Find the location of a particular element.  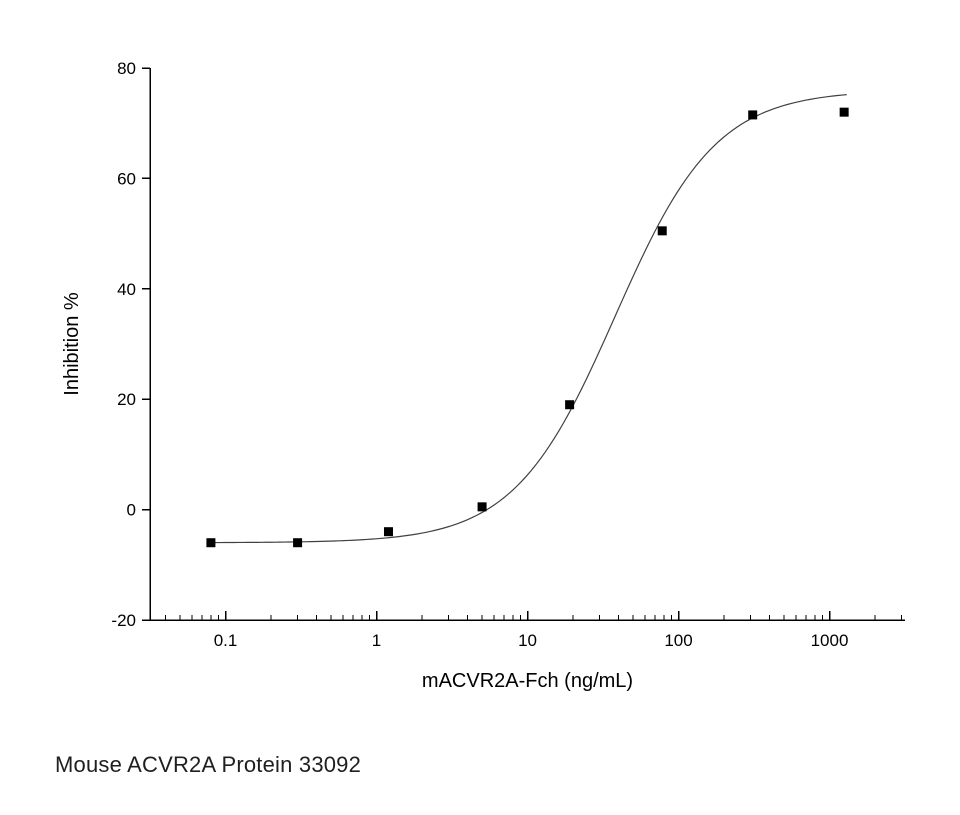

y-tick-label: 60 is located at coordinates (126, 178).